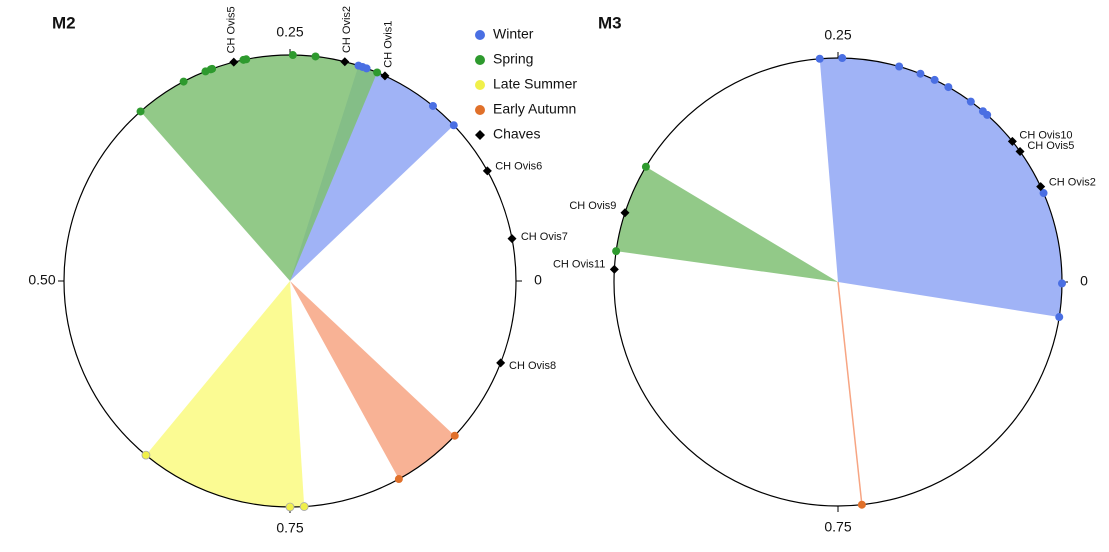 The image size is (1109, 552). What do you see at coordinates (534, 109) in the screenshot?
I see `legend-label: Early Autumn` at bounding box center [534, 109].